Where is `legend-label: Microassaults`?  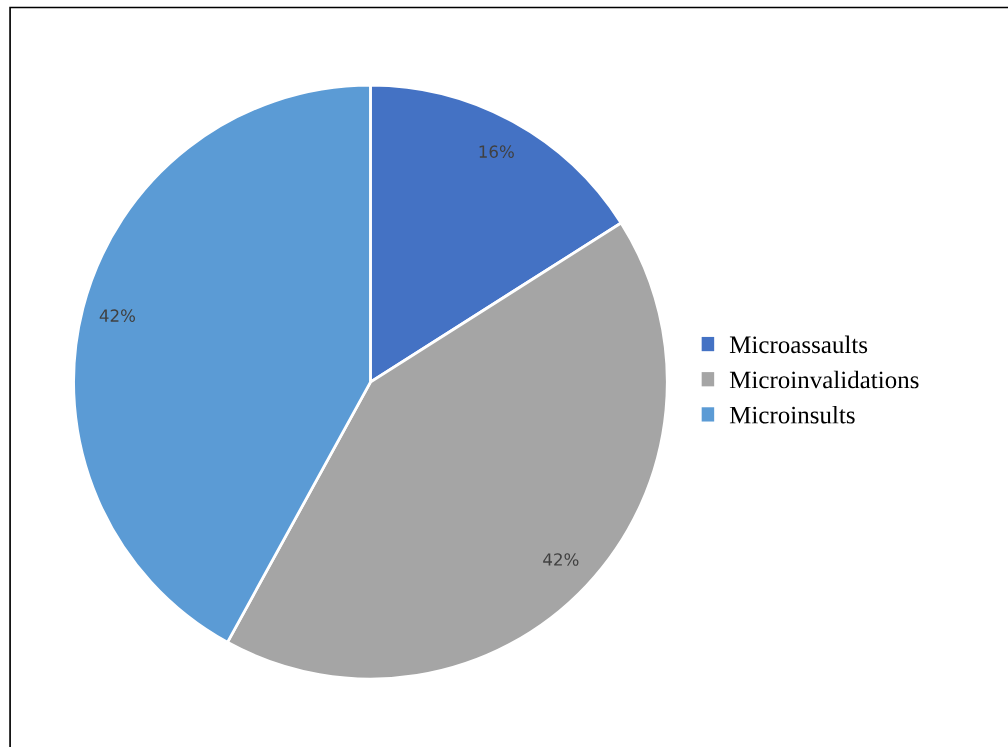 legend-label: Microassaults is located at coordinates (798, 344).